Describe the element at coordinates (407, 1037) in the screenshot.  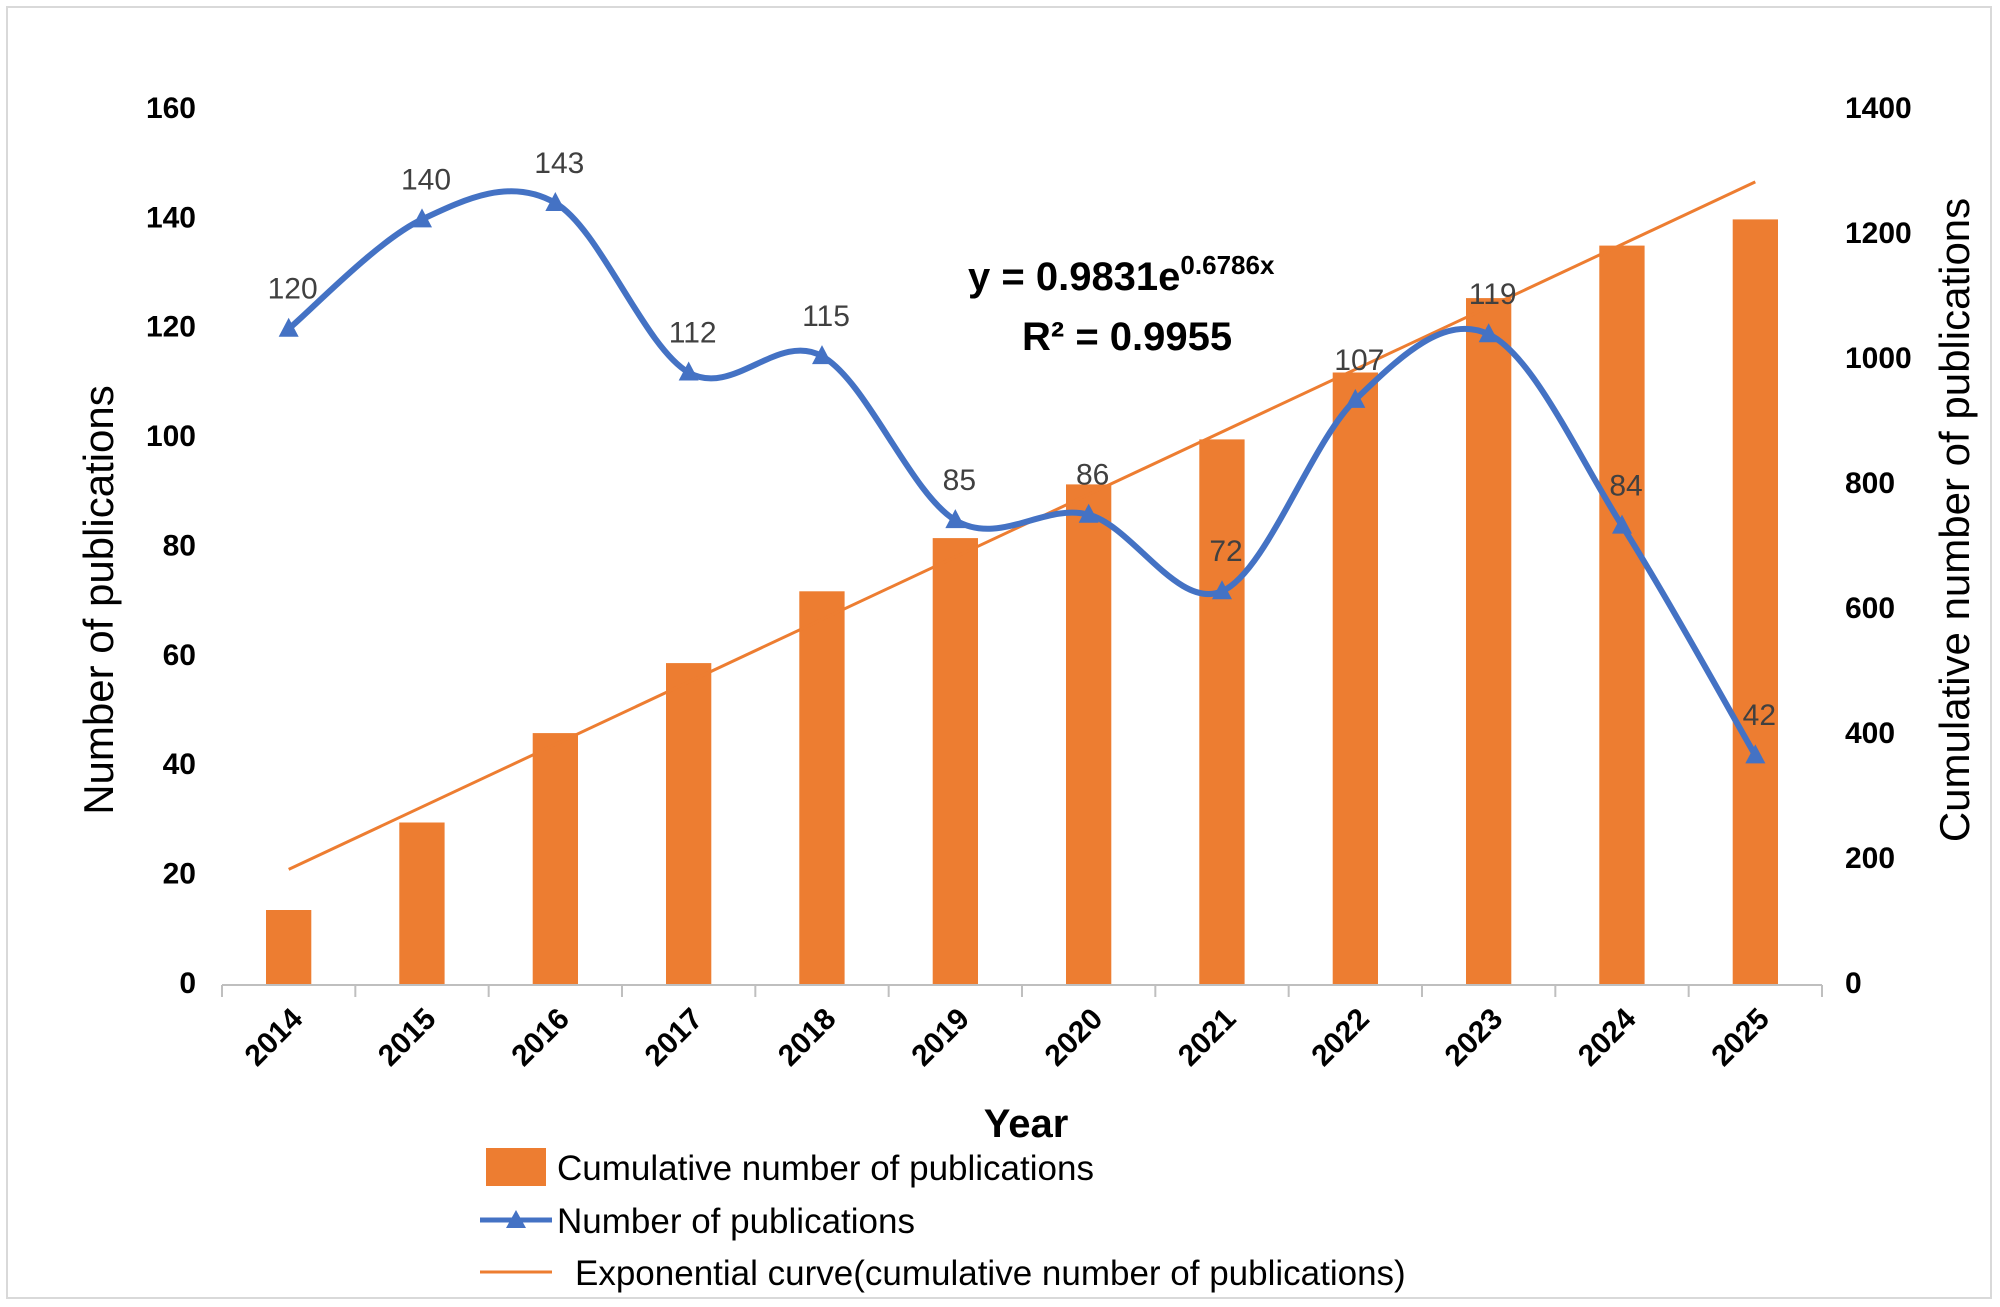
I see `x-tick-label-2015: 2015` at that location.